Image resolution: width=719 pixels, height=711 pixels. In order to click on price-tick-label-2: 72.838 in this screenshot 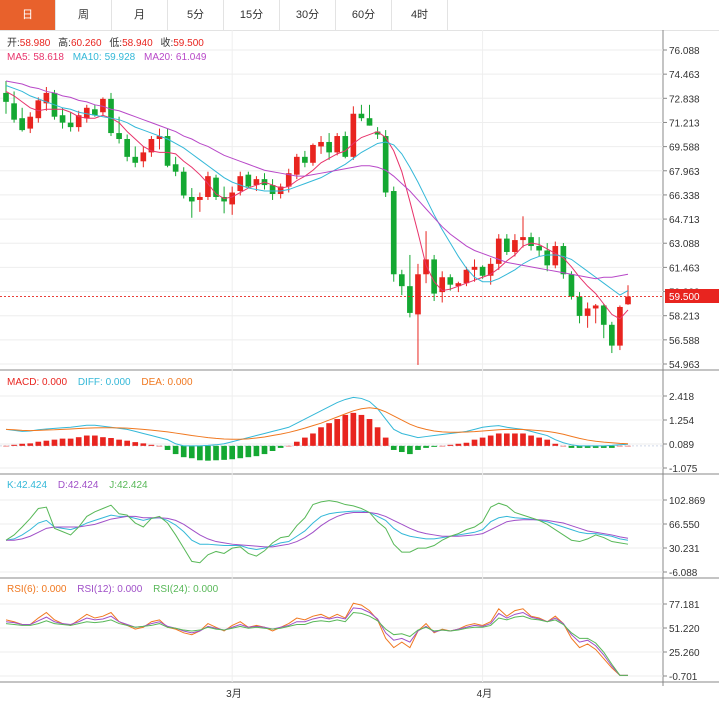, I will do `click(684, 99)`.